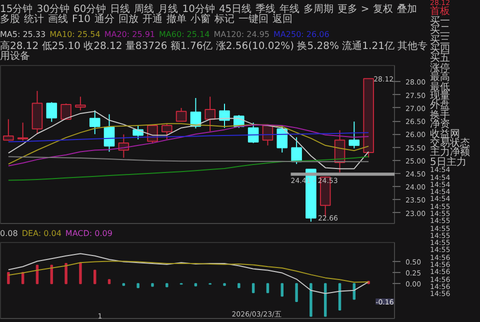 This screenshot has width=480, height=322. Describe the element at coordinates (440, 115) in the screenshot. I see `text: 换手` at that location.